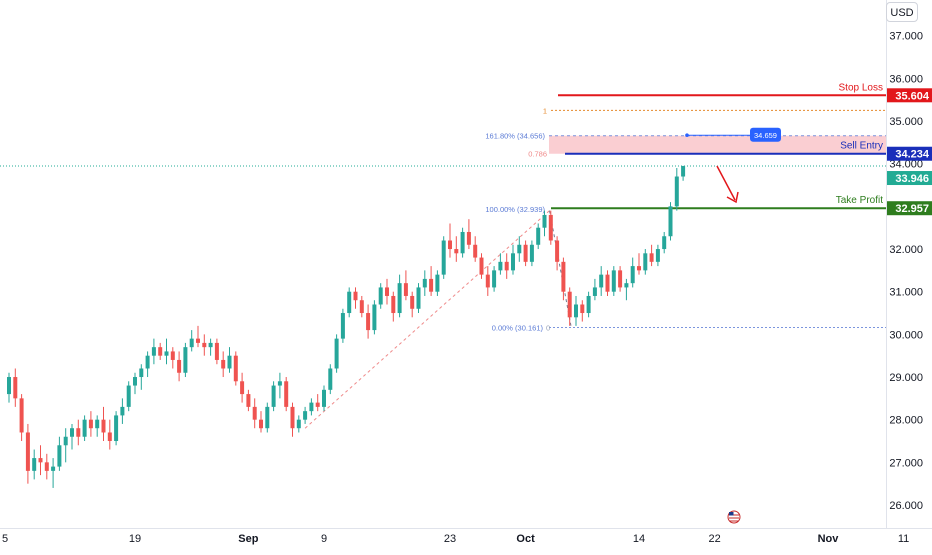 The image size is (932, 555). I want to click on price-tick-label: 26.000, so click(906, 506).